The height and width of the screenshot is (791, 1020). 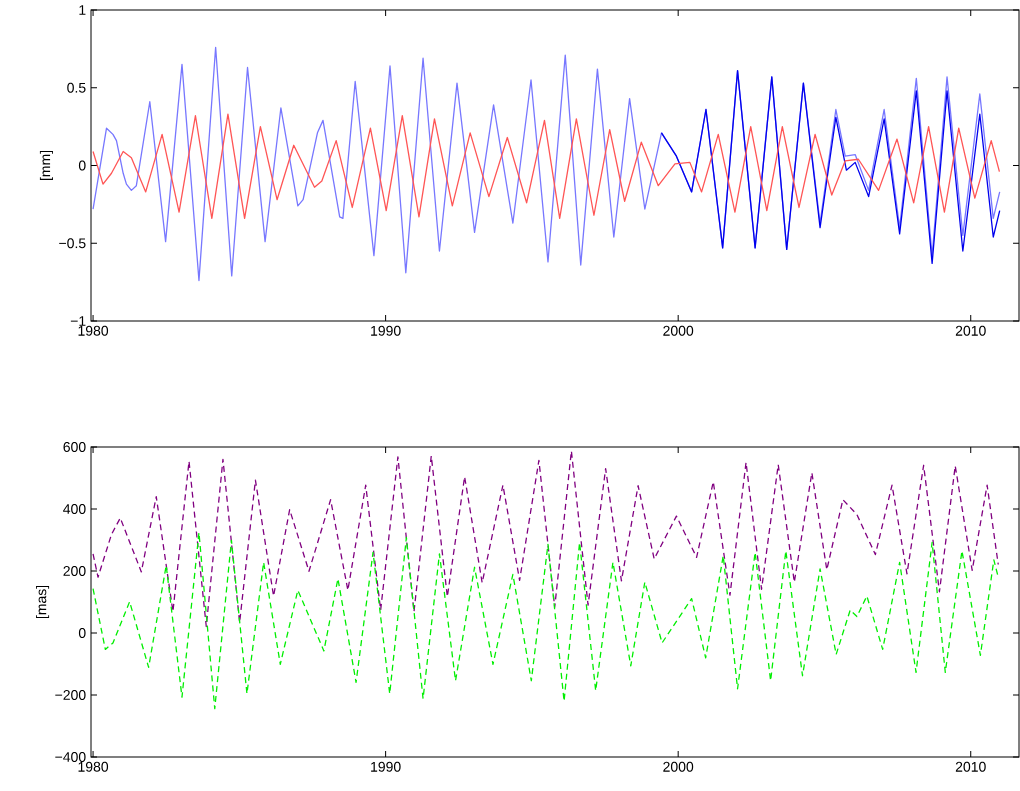 What do you see at coordinates (78, 321) in the screenshot?
I see `y-tick-label: −1` at bounding box center [78, 321].